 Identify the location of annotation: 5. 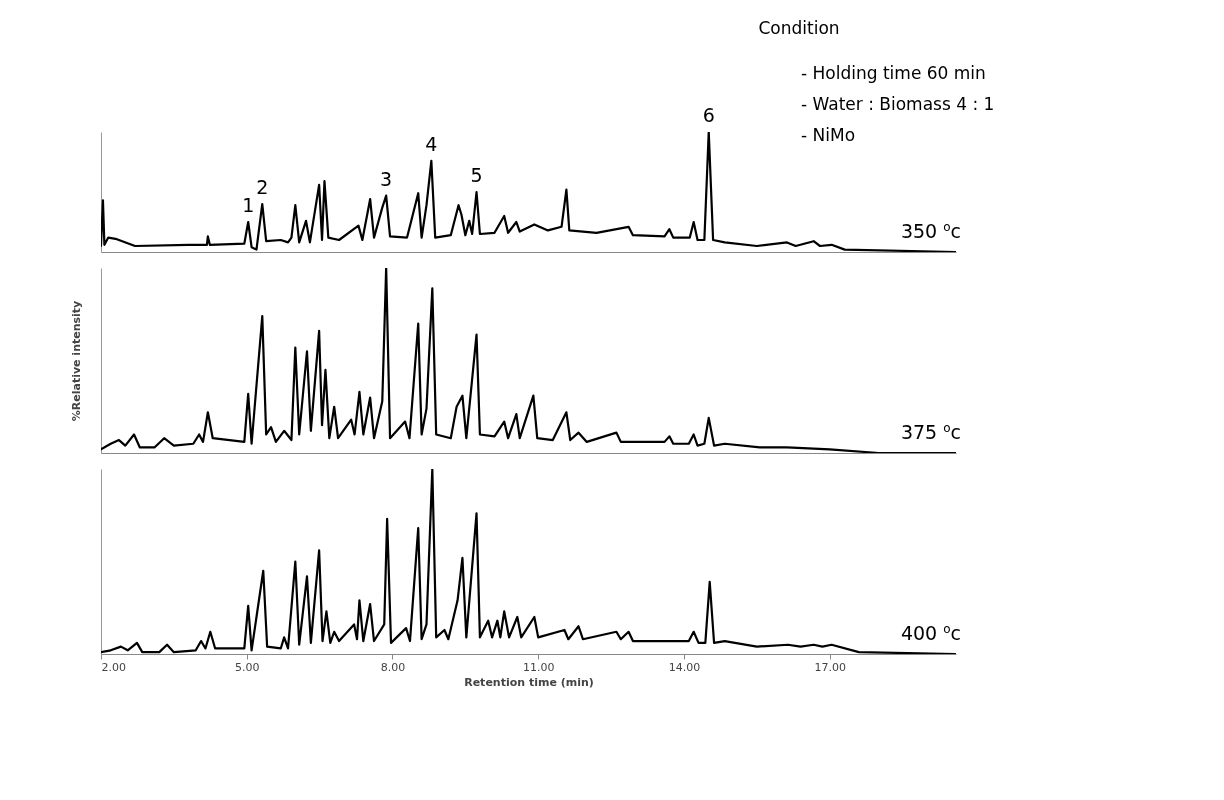
(476, 175).